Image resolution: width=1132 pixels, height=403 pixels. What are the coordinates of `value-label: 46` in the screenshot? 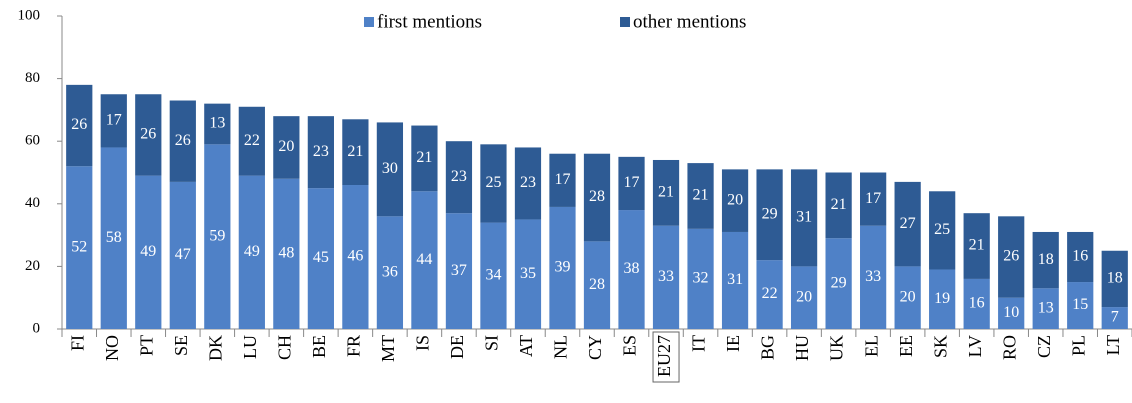 It's located at (355, 256).